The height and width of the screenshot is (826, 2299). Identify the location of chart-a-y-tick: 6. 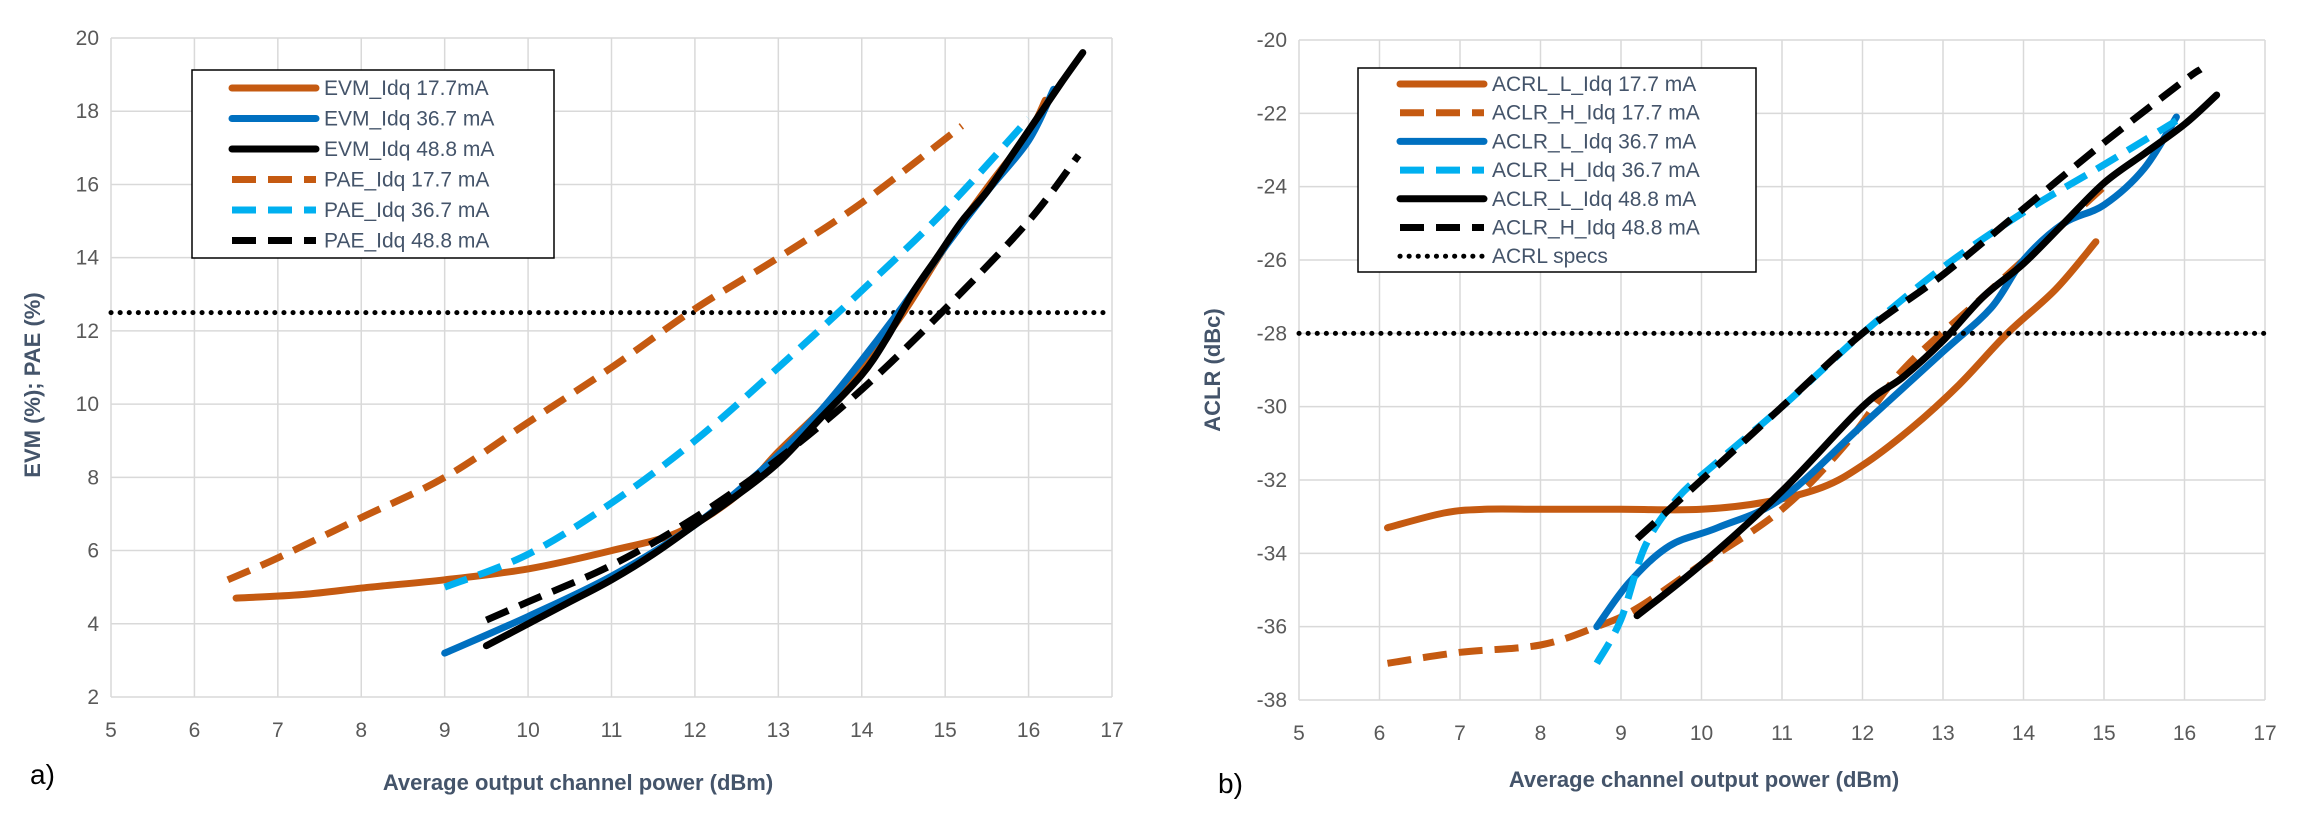
(93, 551).